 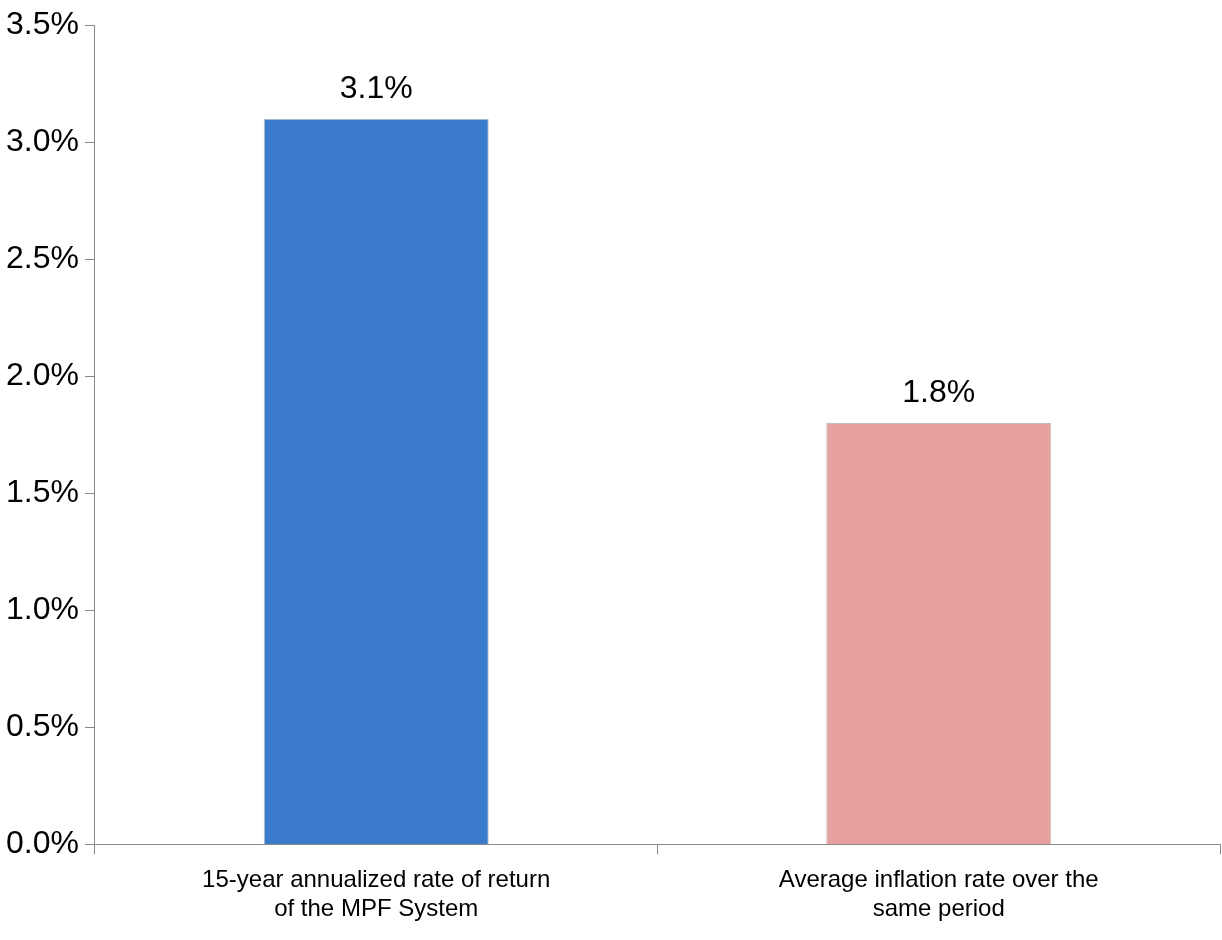 What do you see at coordinates (376, 86) in the screenshot?
I see `data-label: 3.1%` at bounding box center [376, 86].